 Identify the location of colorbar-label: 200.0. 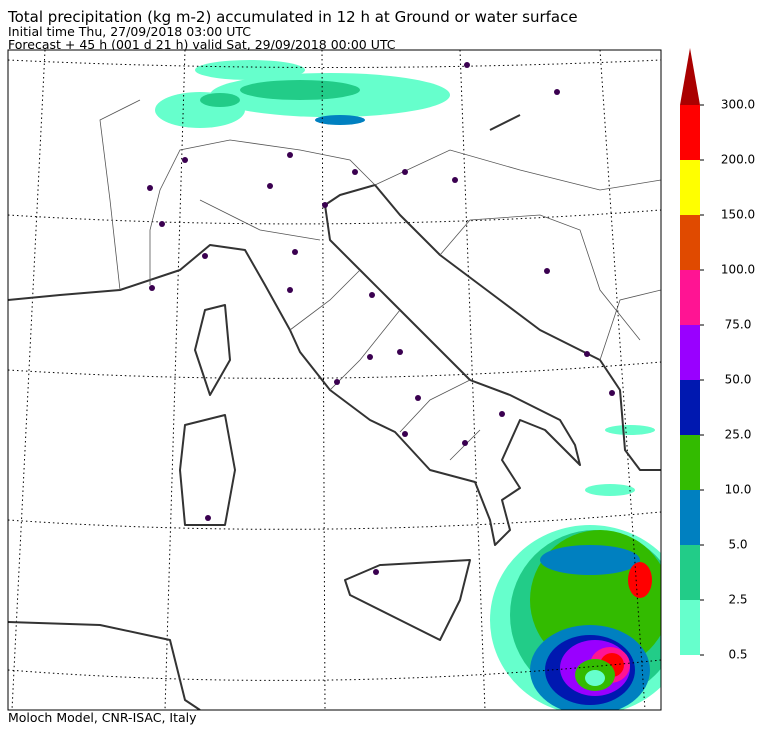
(738, 160).